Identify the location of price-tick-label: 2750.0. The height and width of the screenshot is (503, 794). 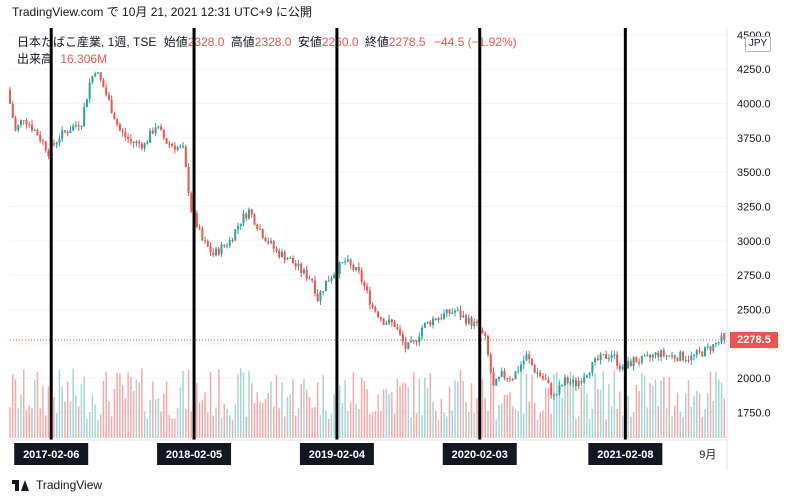
(754, 276).